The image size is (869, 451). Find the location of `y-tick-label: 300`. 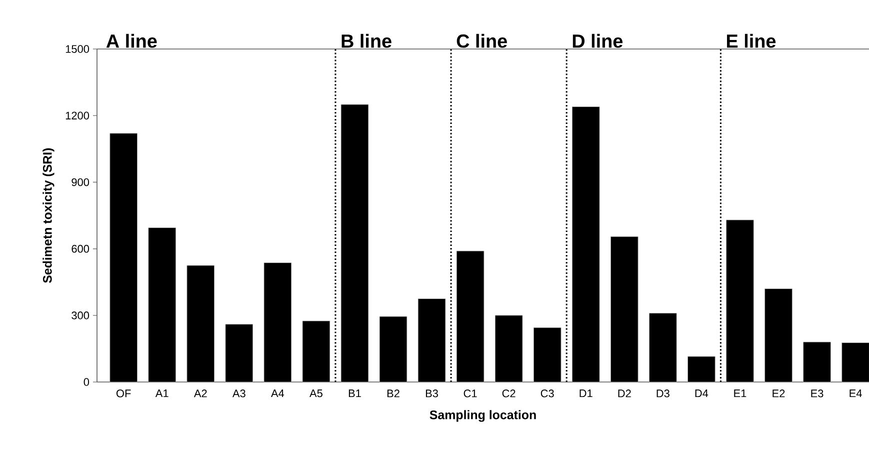

y-tick-label: 300 is located at coordinates (81, 316).